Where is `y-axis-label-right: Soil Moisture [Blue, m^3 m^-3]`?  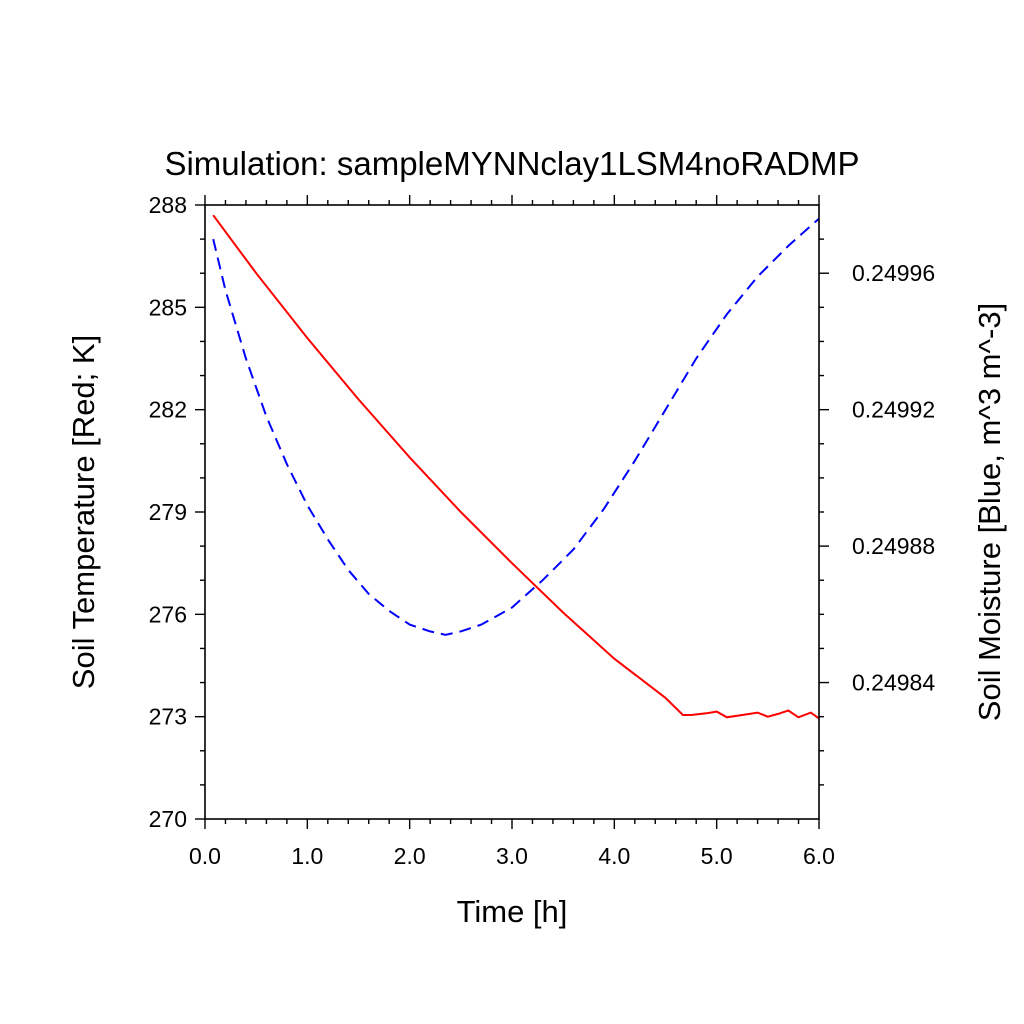
y-axis-label-right: Soil Moisture [Blue, m^3 m^-3] is located at coordinates (989, 512).